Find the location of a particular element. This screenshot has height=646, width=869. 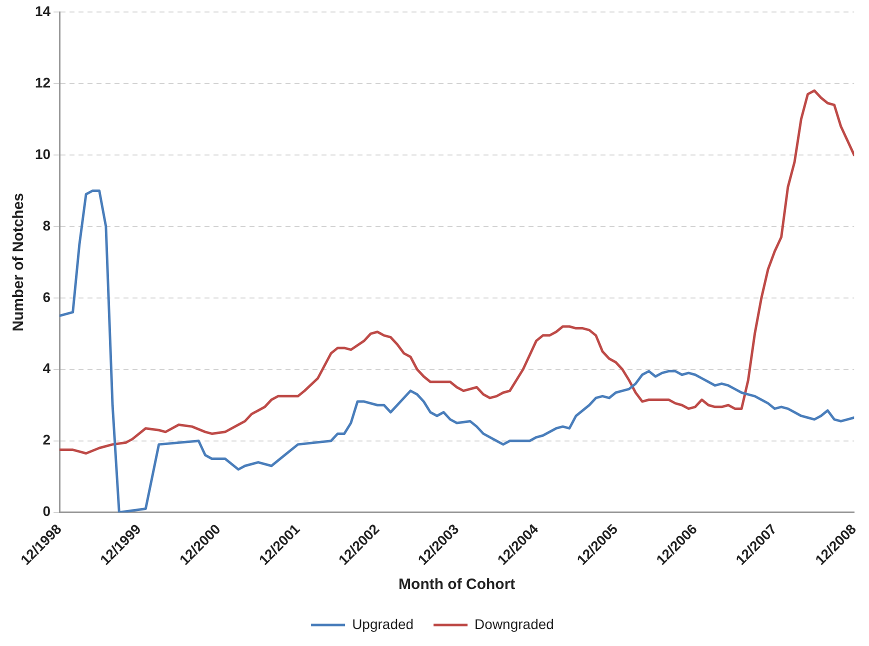

y-tick-label: 8 is located at coordinates (46, 225).